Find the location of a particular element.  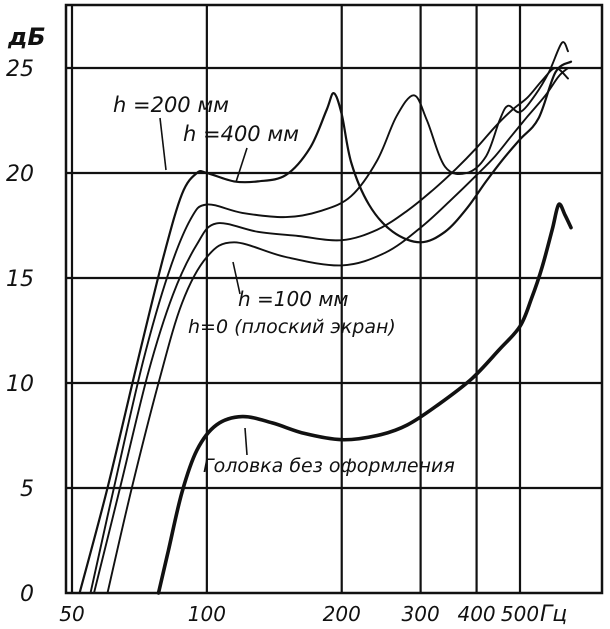

series-h100-label: h =100 мм is located at coordinates (293, 299).